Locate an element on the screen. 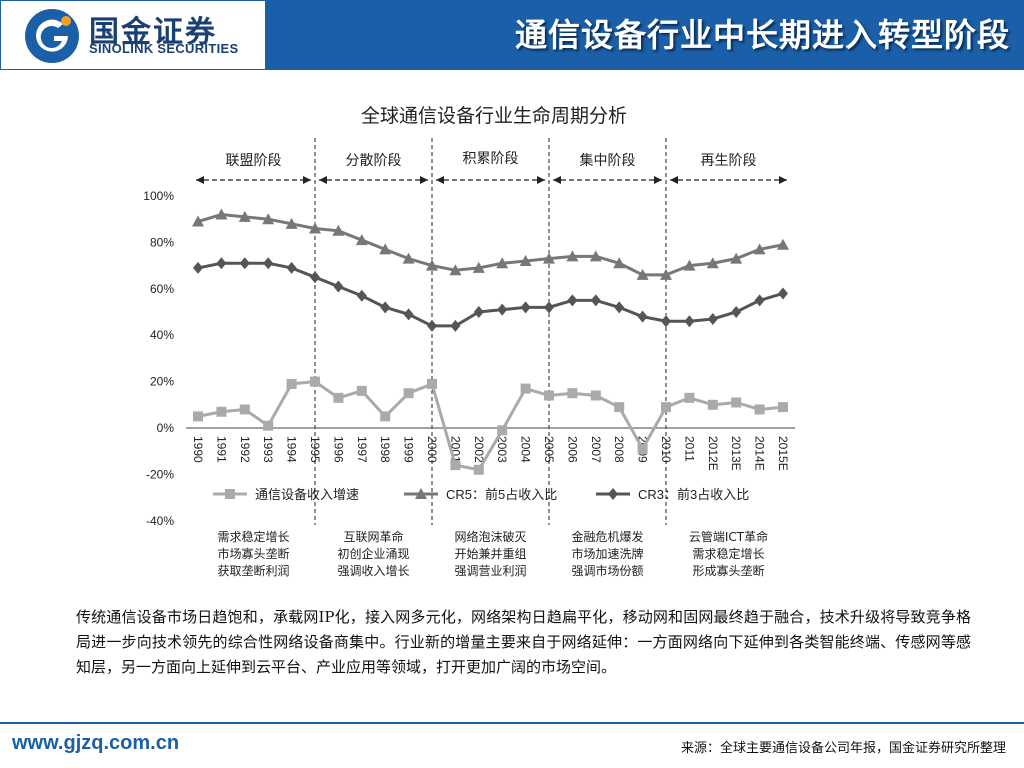  phase-note: 互联网革命 is located at coordinates (373, 536).